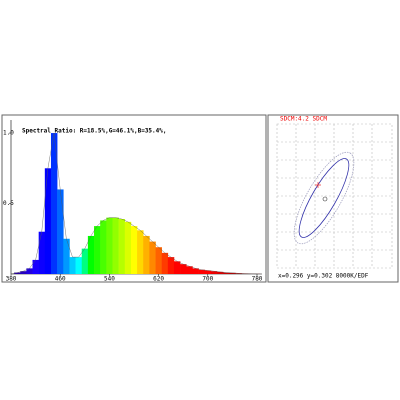  I want to click on sdcm-footer: x=0.296 y=0.302 8000K/EDF, so click(323, 276).